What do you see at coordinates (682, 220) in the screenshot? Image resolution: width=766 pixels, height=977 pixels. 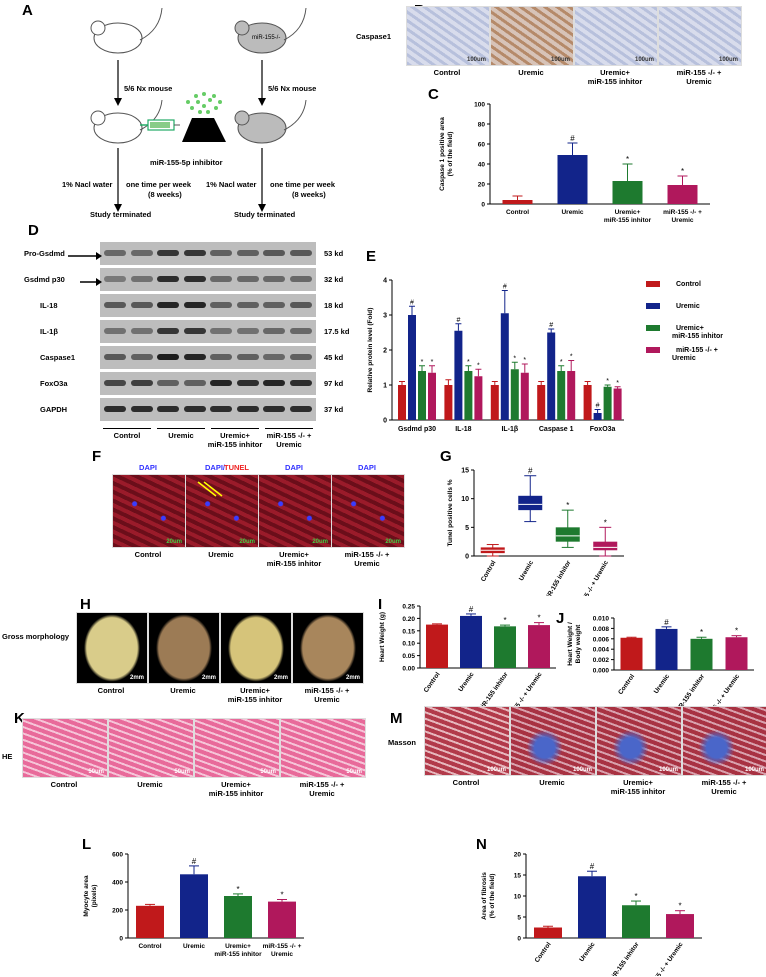 I see `x-tick-label: Uremic` at bounding box center [682, 220].